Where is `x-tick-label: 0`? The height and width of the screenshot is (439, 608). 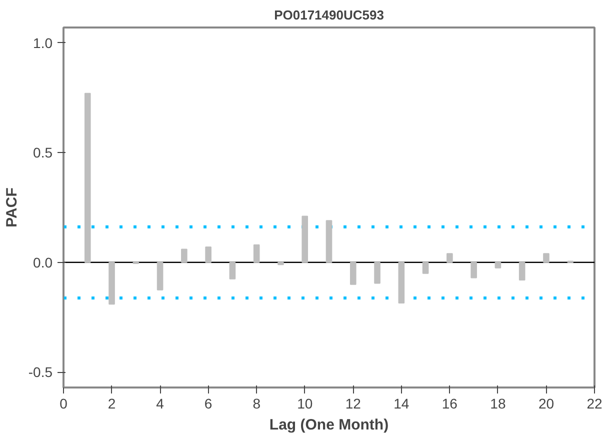
x-tick-label: 0 is located at coordinates (64, 404).